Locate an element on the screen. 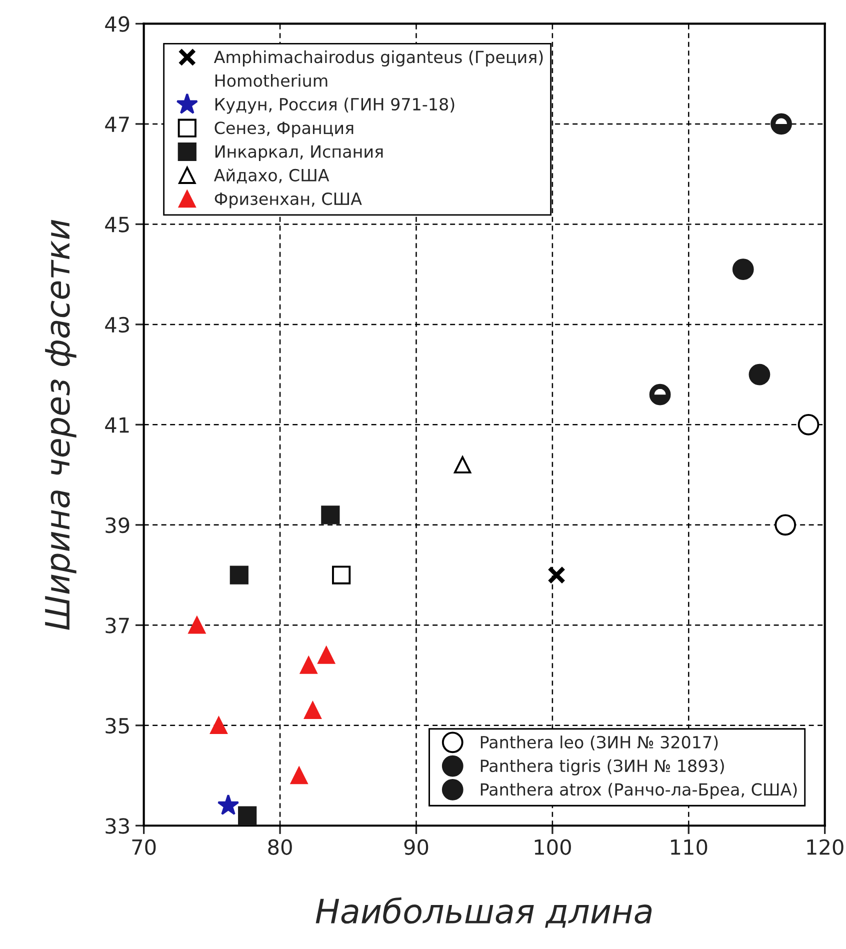 Image resolution: width=846 pixels, height=949 pixels. legend-label: Panthera tigris (ЗИН № 1893) is located at coordinates (602, 767).